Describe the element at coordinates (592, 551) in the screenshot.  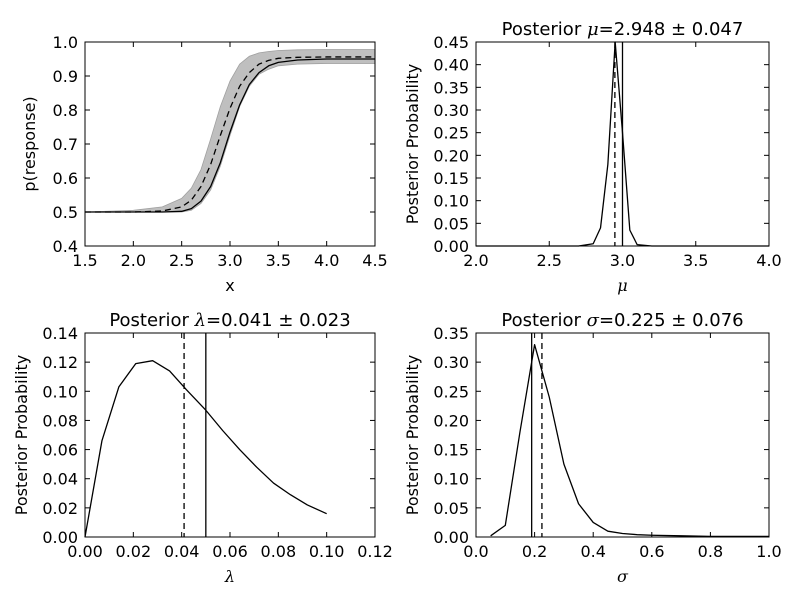
I see `sigma-x-tick-label: 0.4` at that location.